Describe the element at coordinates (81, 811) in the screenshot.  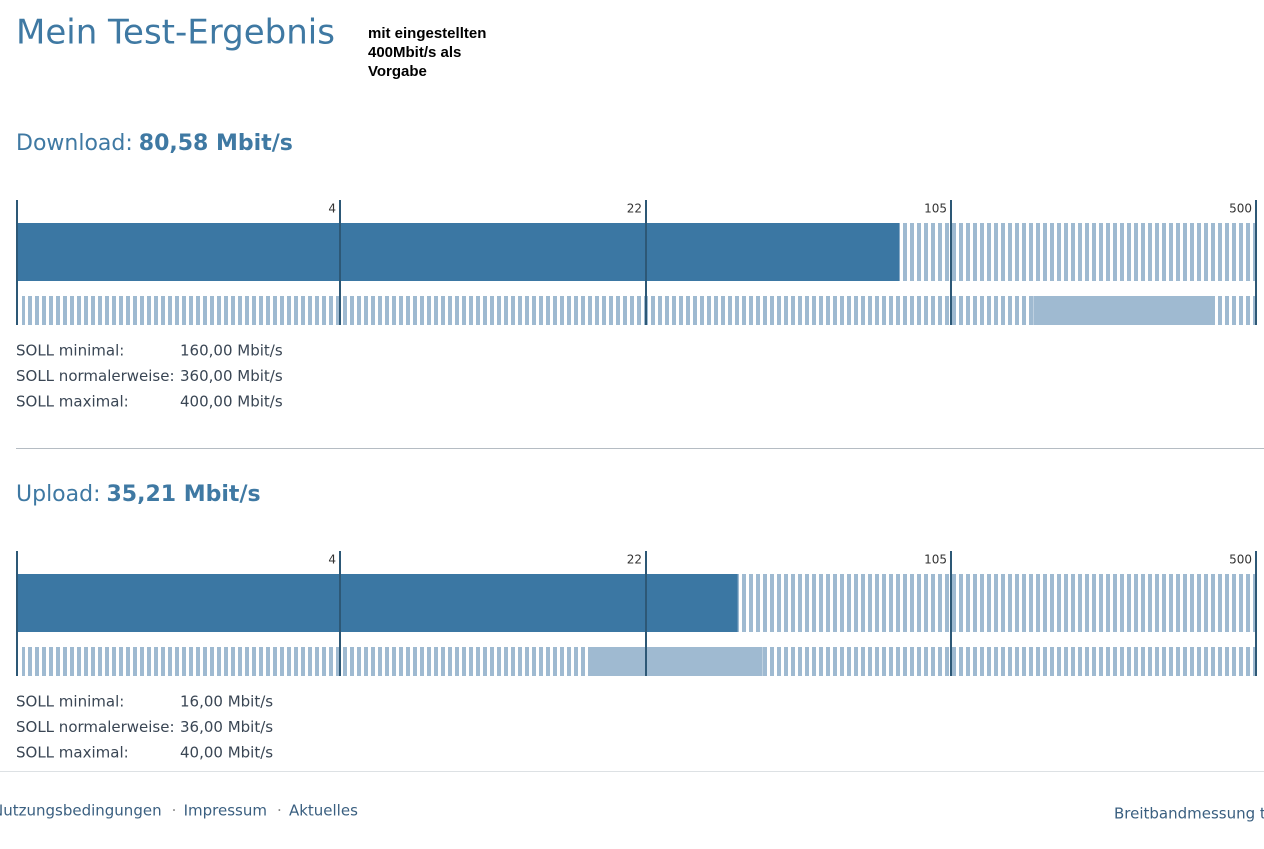
I see `footer-link: Nutzungsbedingungen` at that location.